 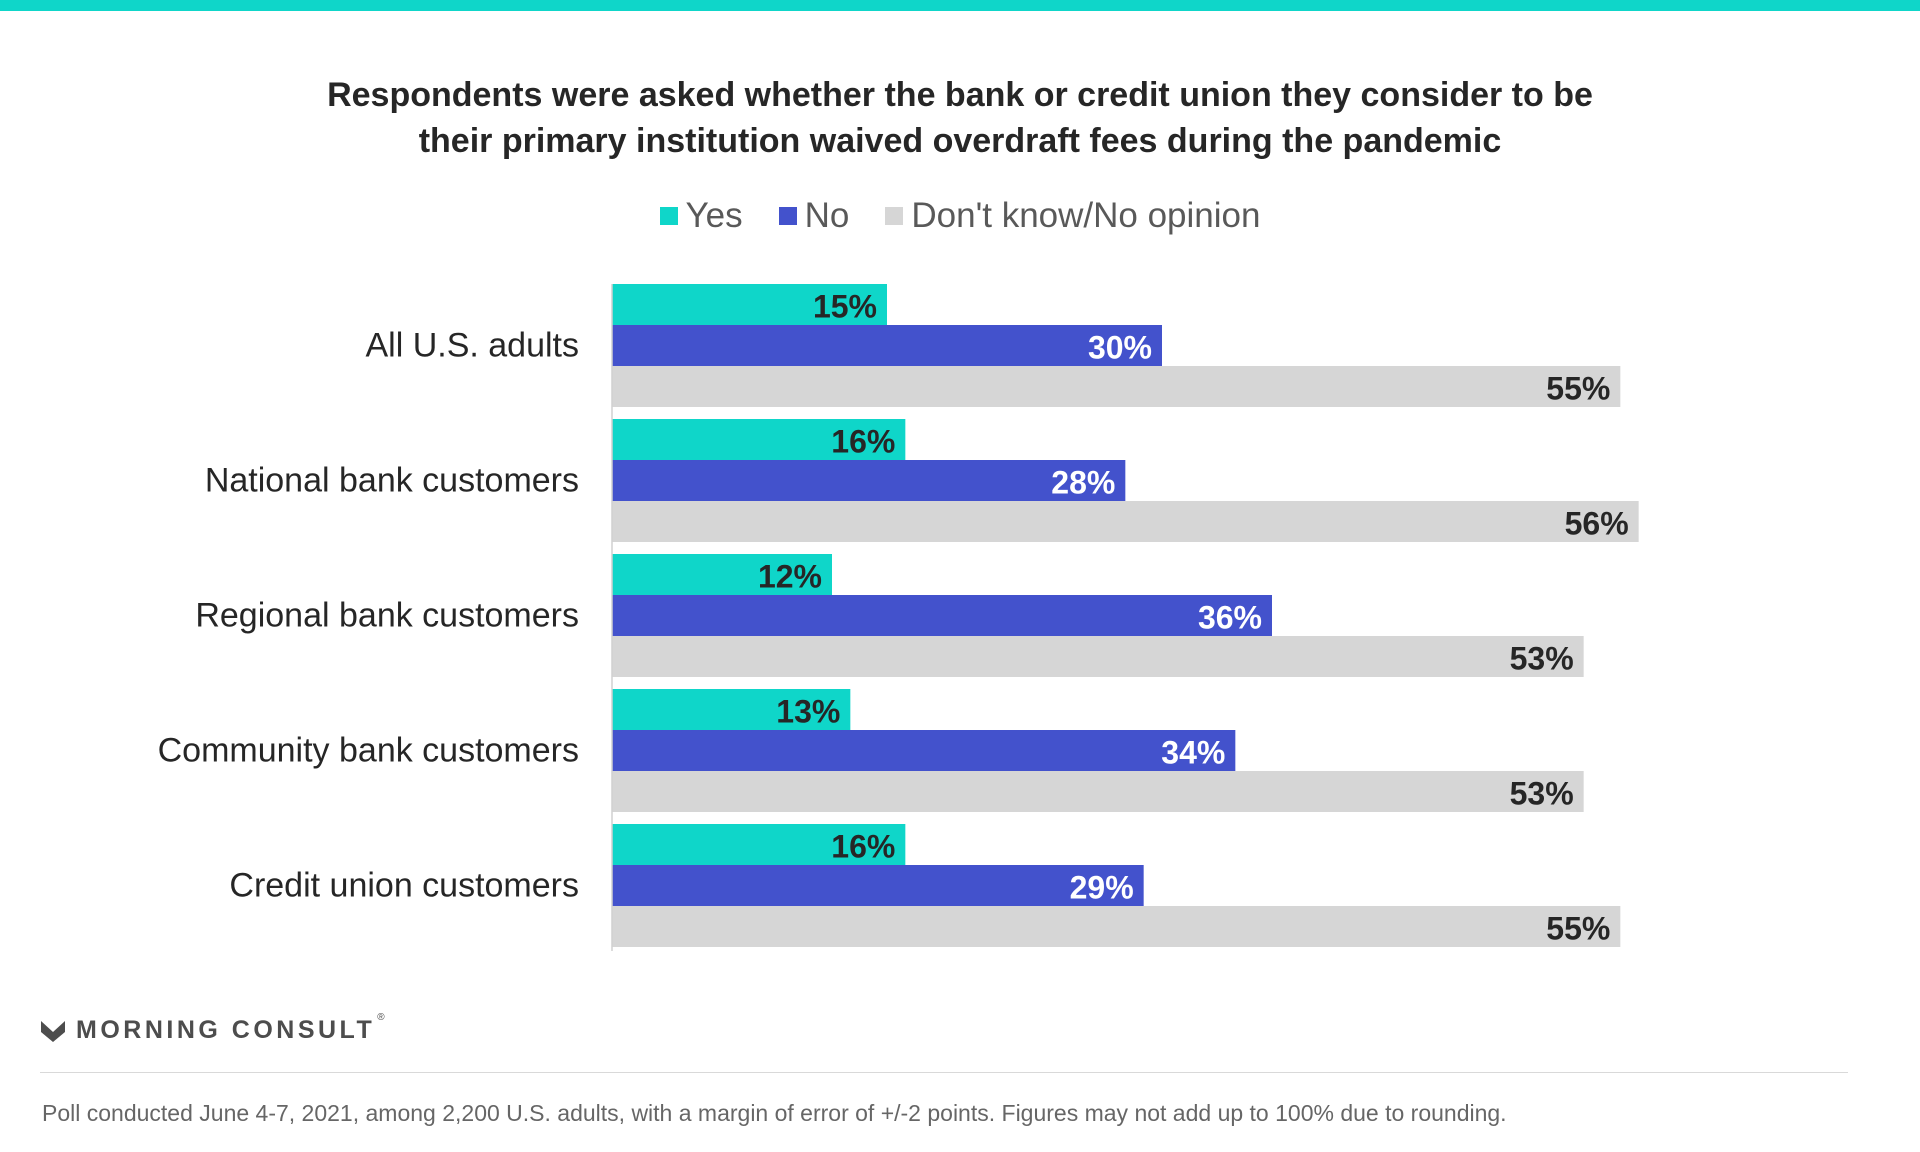 I want to click on data-label-don-t-know-no-opinion-all-u-s-adults: 55%, so click(x=1578, y=389).